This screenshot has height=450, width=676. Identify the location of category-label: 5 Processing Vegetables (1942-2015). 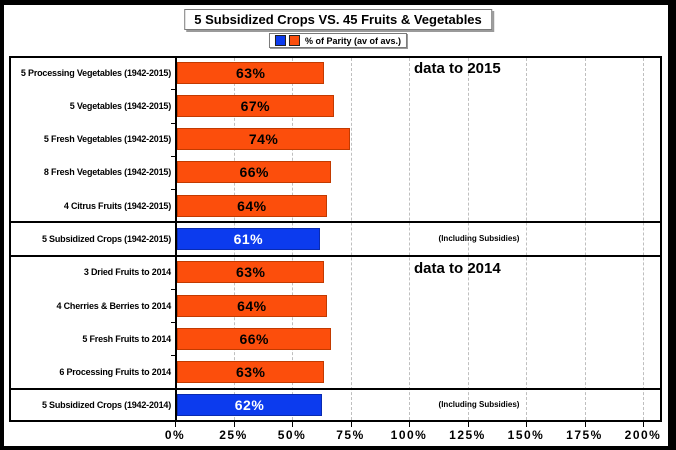
(95, 72).